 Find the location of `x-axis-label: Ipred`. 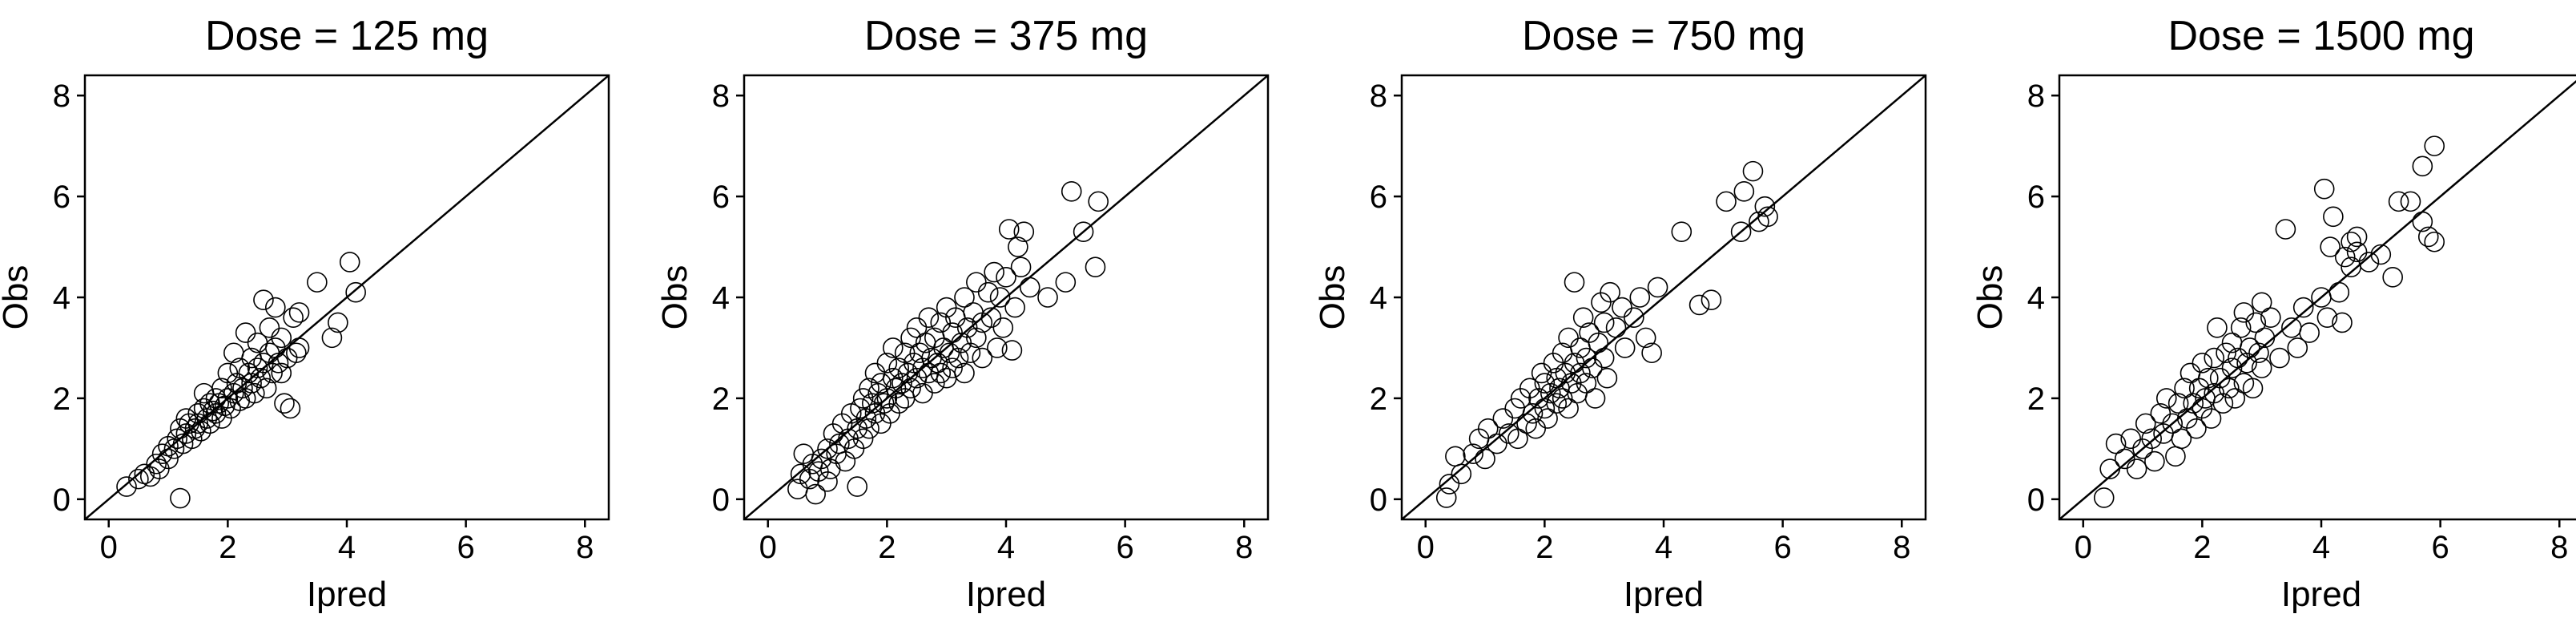

x-axis-label: Ipred is located at coordinates (347, 594).